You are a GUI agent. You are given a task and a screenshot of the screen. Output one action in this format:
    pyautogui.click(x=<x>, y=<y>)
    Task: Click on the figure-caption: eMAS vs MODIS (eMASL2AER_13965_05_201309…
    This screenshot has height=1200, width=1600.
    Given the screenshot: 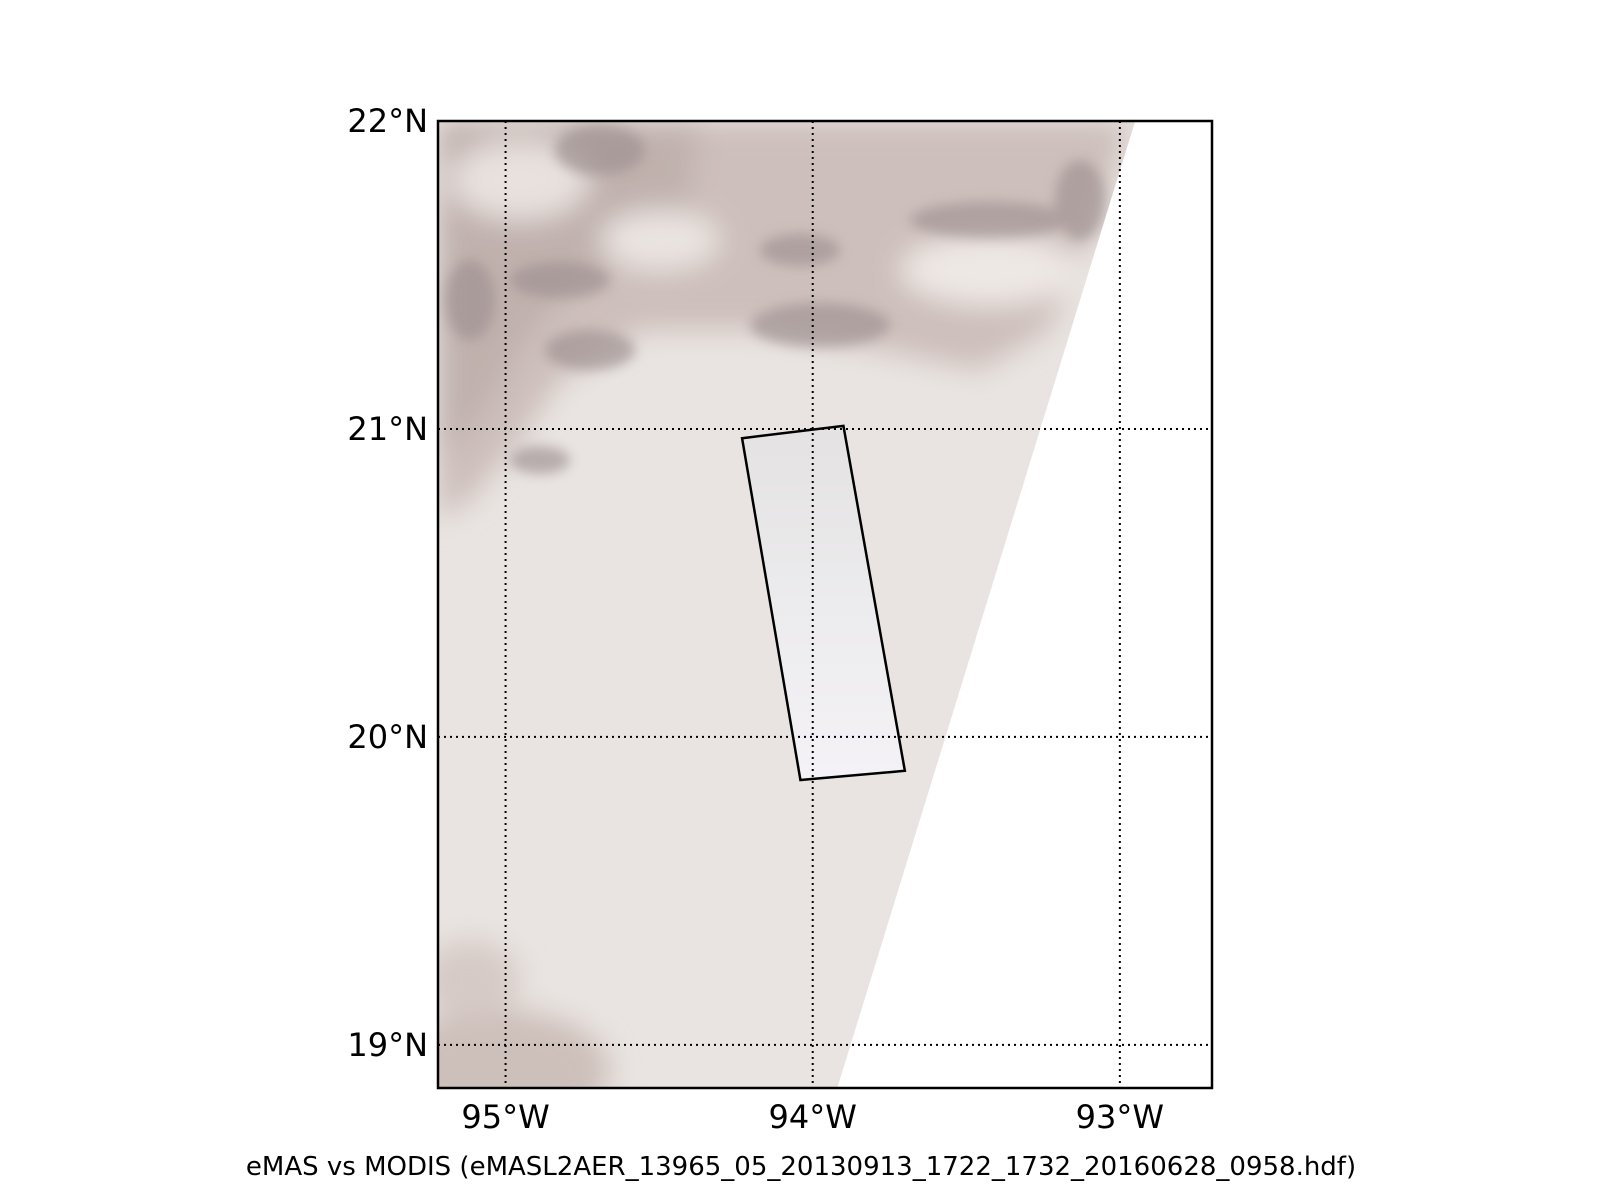 What is the action you would take?
    pyautogui.click(x=801, y=1167)
    